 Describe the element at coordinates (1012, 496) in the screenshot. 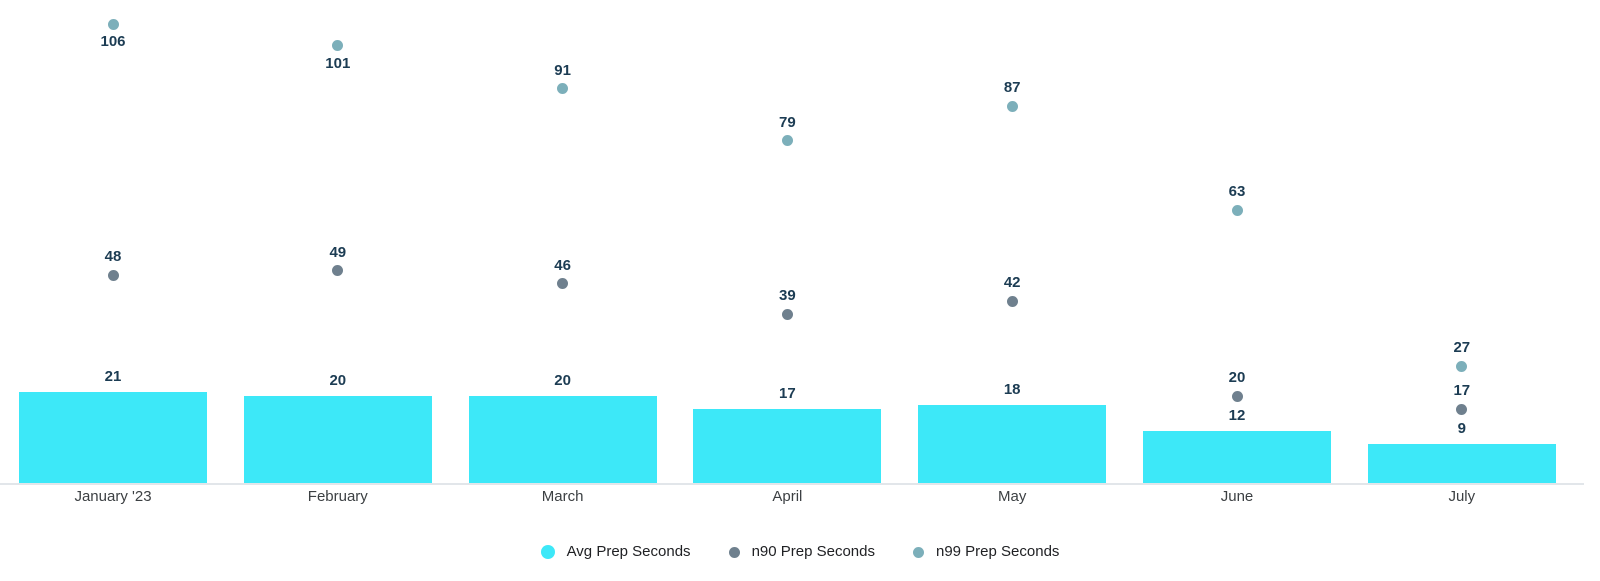

I see `x-axis-label-may: May` at that location.